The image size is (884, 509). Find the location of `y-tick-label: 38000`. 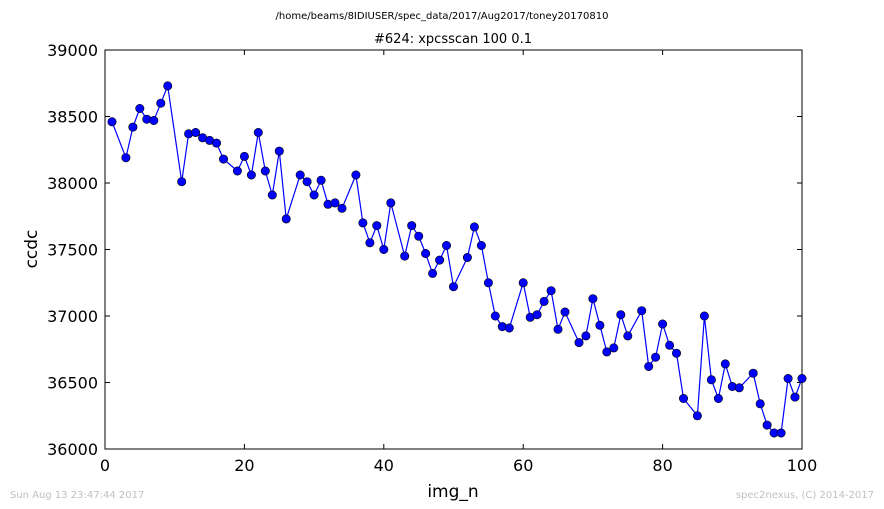

y-tick-label: 38000 is located at coordinates (72, 183).